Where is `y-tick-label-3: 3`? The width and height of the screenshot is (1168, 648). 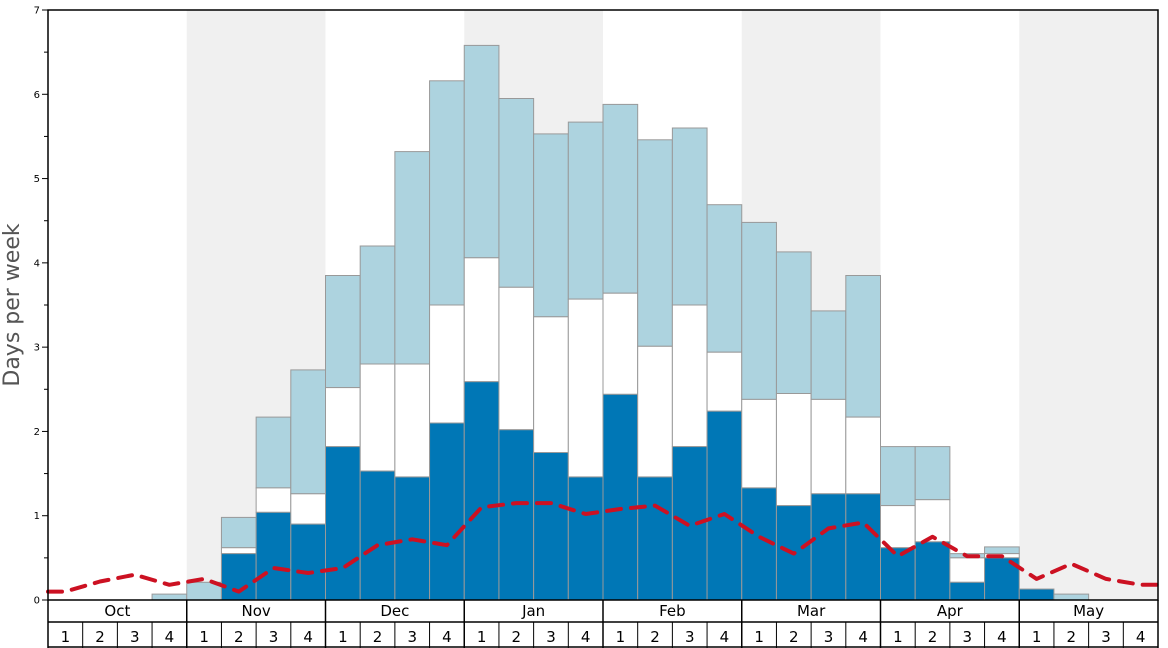
y-tick-label-3: 3 is located at coordinates (37, 348).